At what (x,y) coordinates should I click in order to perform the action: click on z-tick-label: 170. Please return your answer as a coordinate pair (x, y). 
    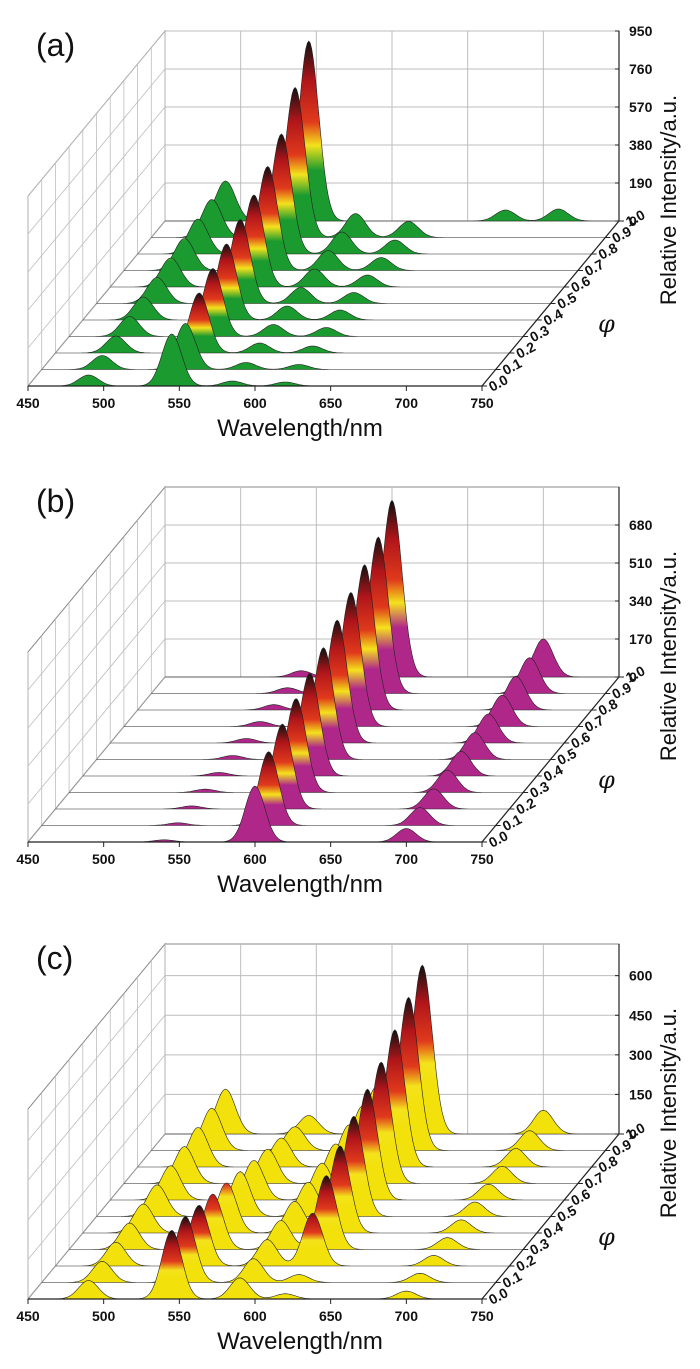
    Looking at the image, I should click on (641, 639).